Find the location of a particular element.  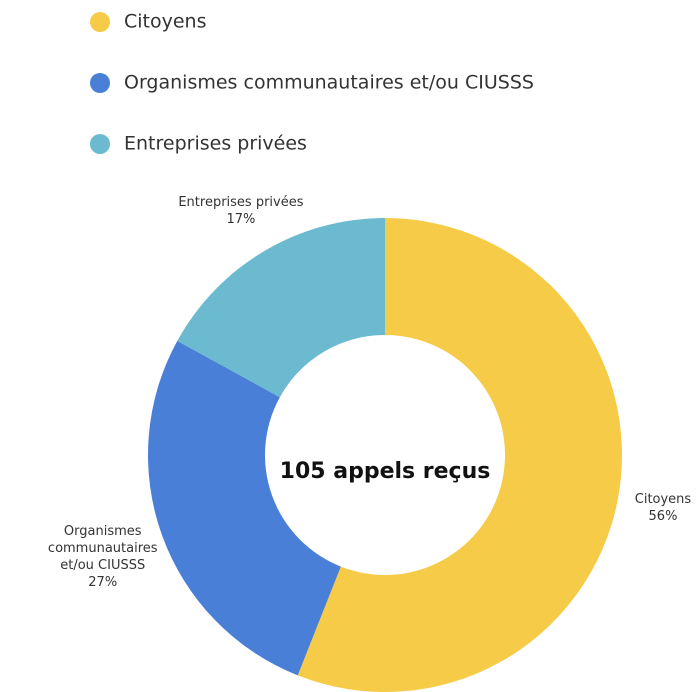

legend-text: Organismes communautaires et/ou CIUSSS is located at coordinates (329, 83).